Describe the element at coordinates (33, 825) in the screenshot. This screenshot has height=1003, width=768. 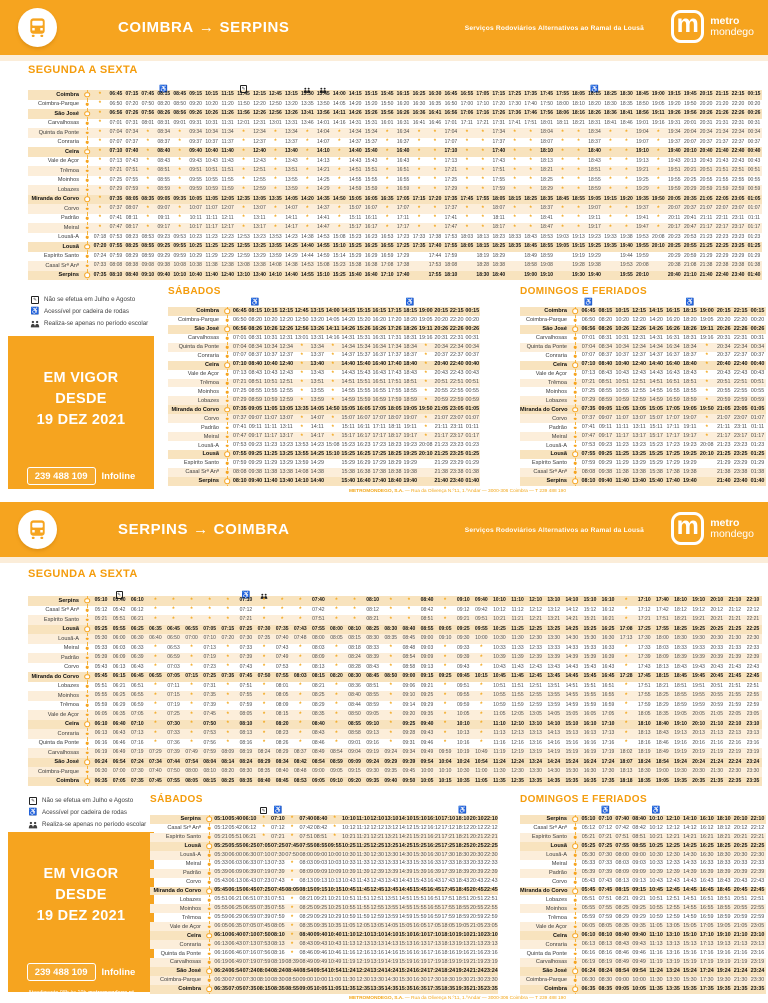
I see `school-icon` at that location.